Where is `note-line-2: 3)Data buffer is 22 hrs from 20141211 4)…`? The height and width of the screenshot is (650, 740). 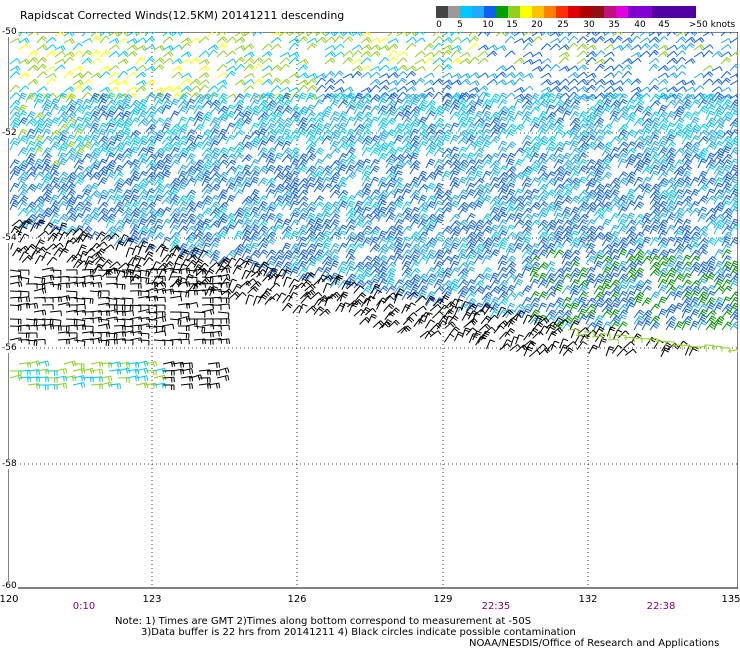
note-line-2: 3)Data buffer is 22 hrs from 20141211 4)… is located at coordinates (358, 632).